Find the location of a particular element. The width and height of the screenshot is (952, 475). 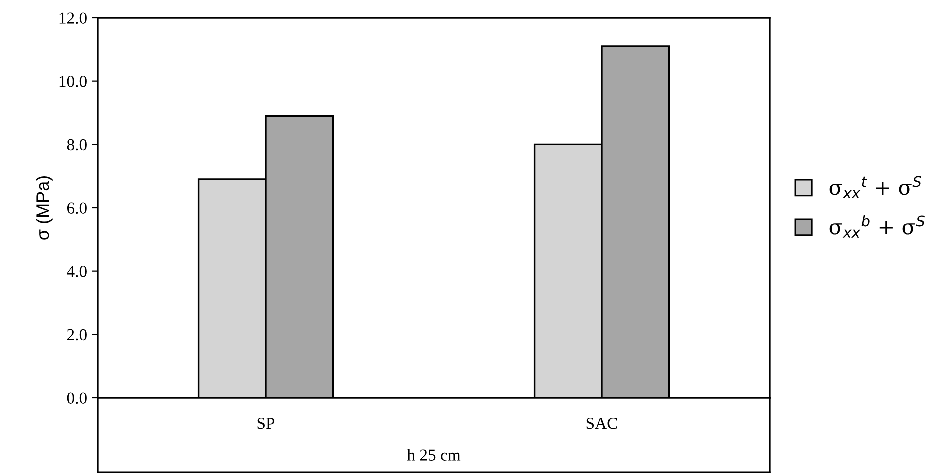

y-tick-label: 2.0 is located at coordinates (77, 335).